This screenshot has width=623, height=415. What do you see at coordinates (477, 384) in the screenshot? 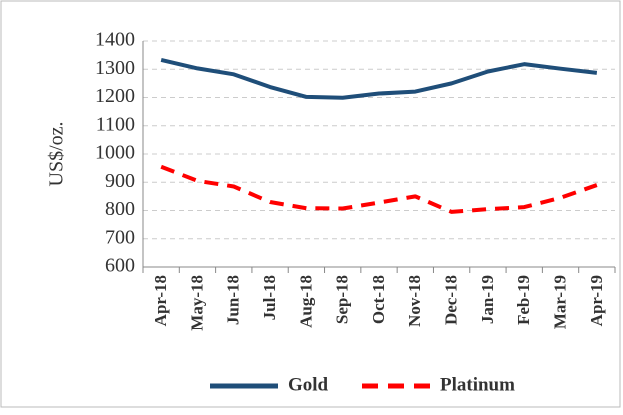
I see `legend-label: Platinum` at bounding box center [477, 384].